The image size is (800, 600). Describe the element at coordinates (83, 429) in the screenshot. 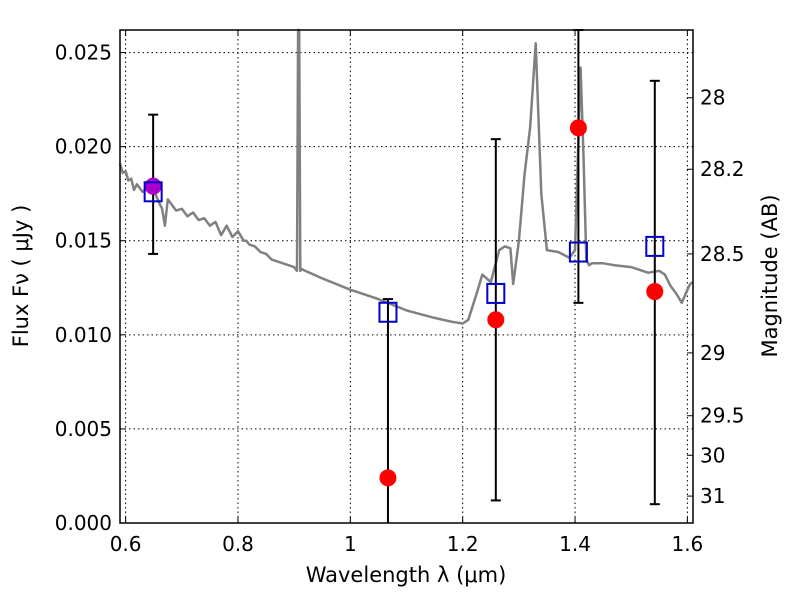

I see `y-tick-label: 0.005` at that location.